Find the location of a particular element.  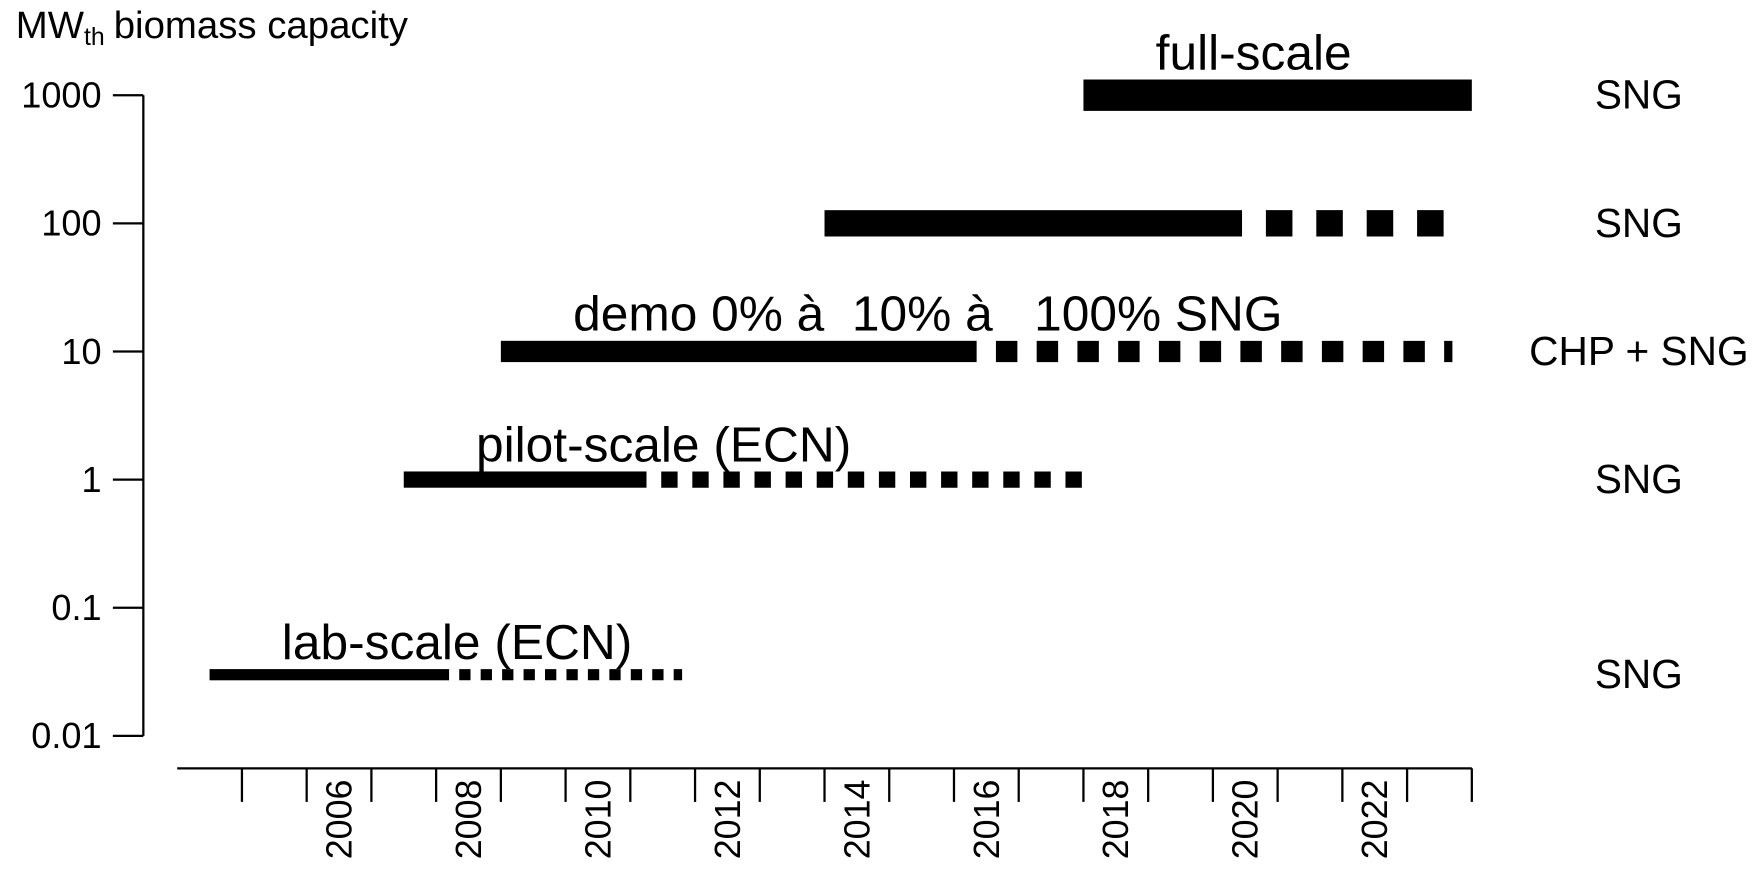

y-label-main: MW is located at coordinates (50, 25).